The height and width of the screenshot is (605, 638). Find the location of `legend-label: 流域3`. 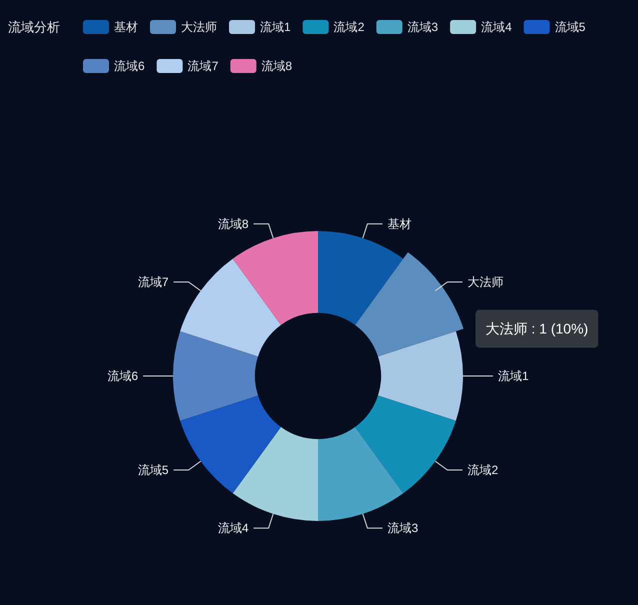

legend-label: 流域3 is located at coordinates (422, 27).